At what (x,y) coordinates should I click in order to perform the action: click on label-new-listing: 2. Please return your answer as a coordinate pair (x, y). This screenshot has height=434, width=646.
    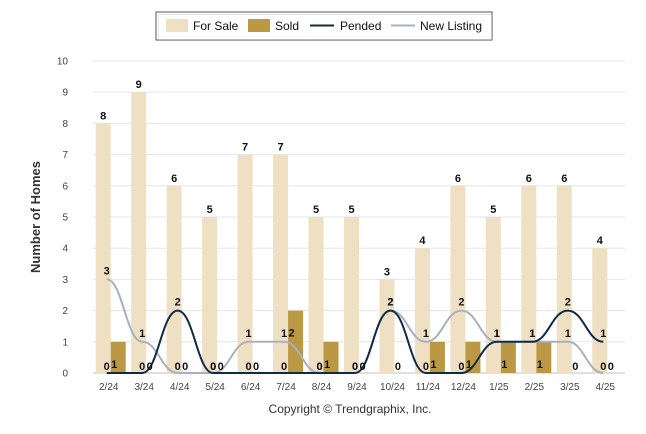
    Looking at the image, I should click on (390, 303).